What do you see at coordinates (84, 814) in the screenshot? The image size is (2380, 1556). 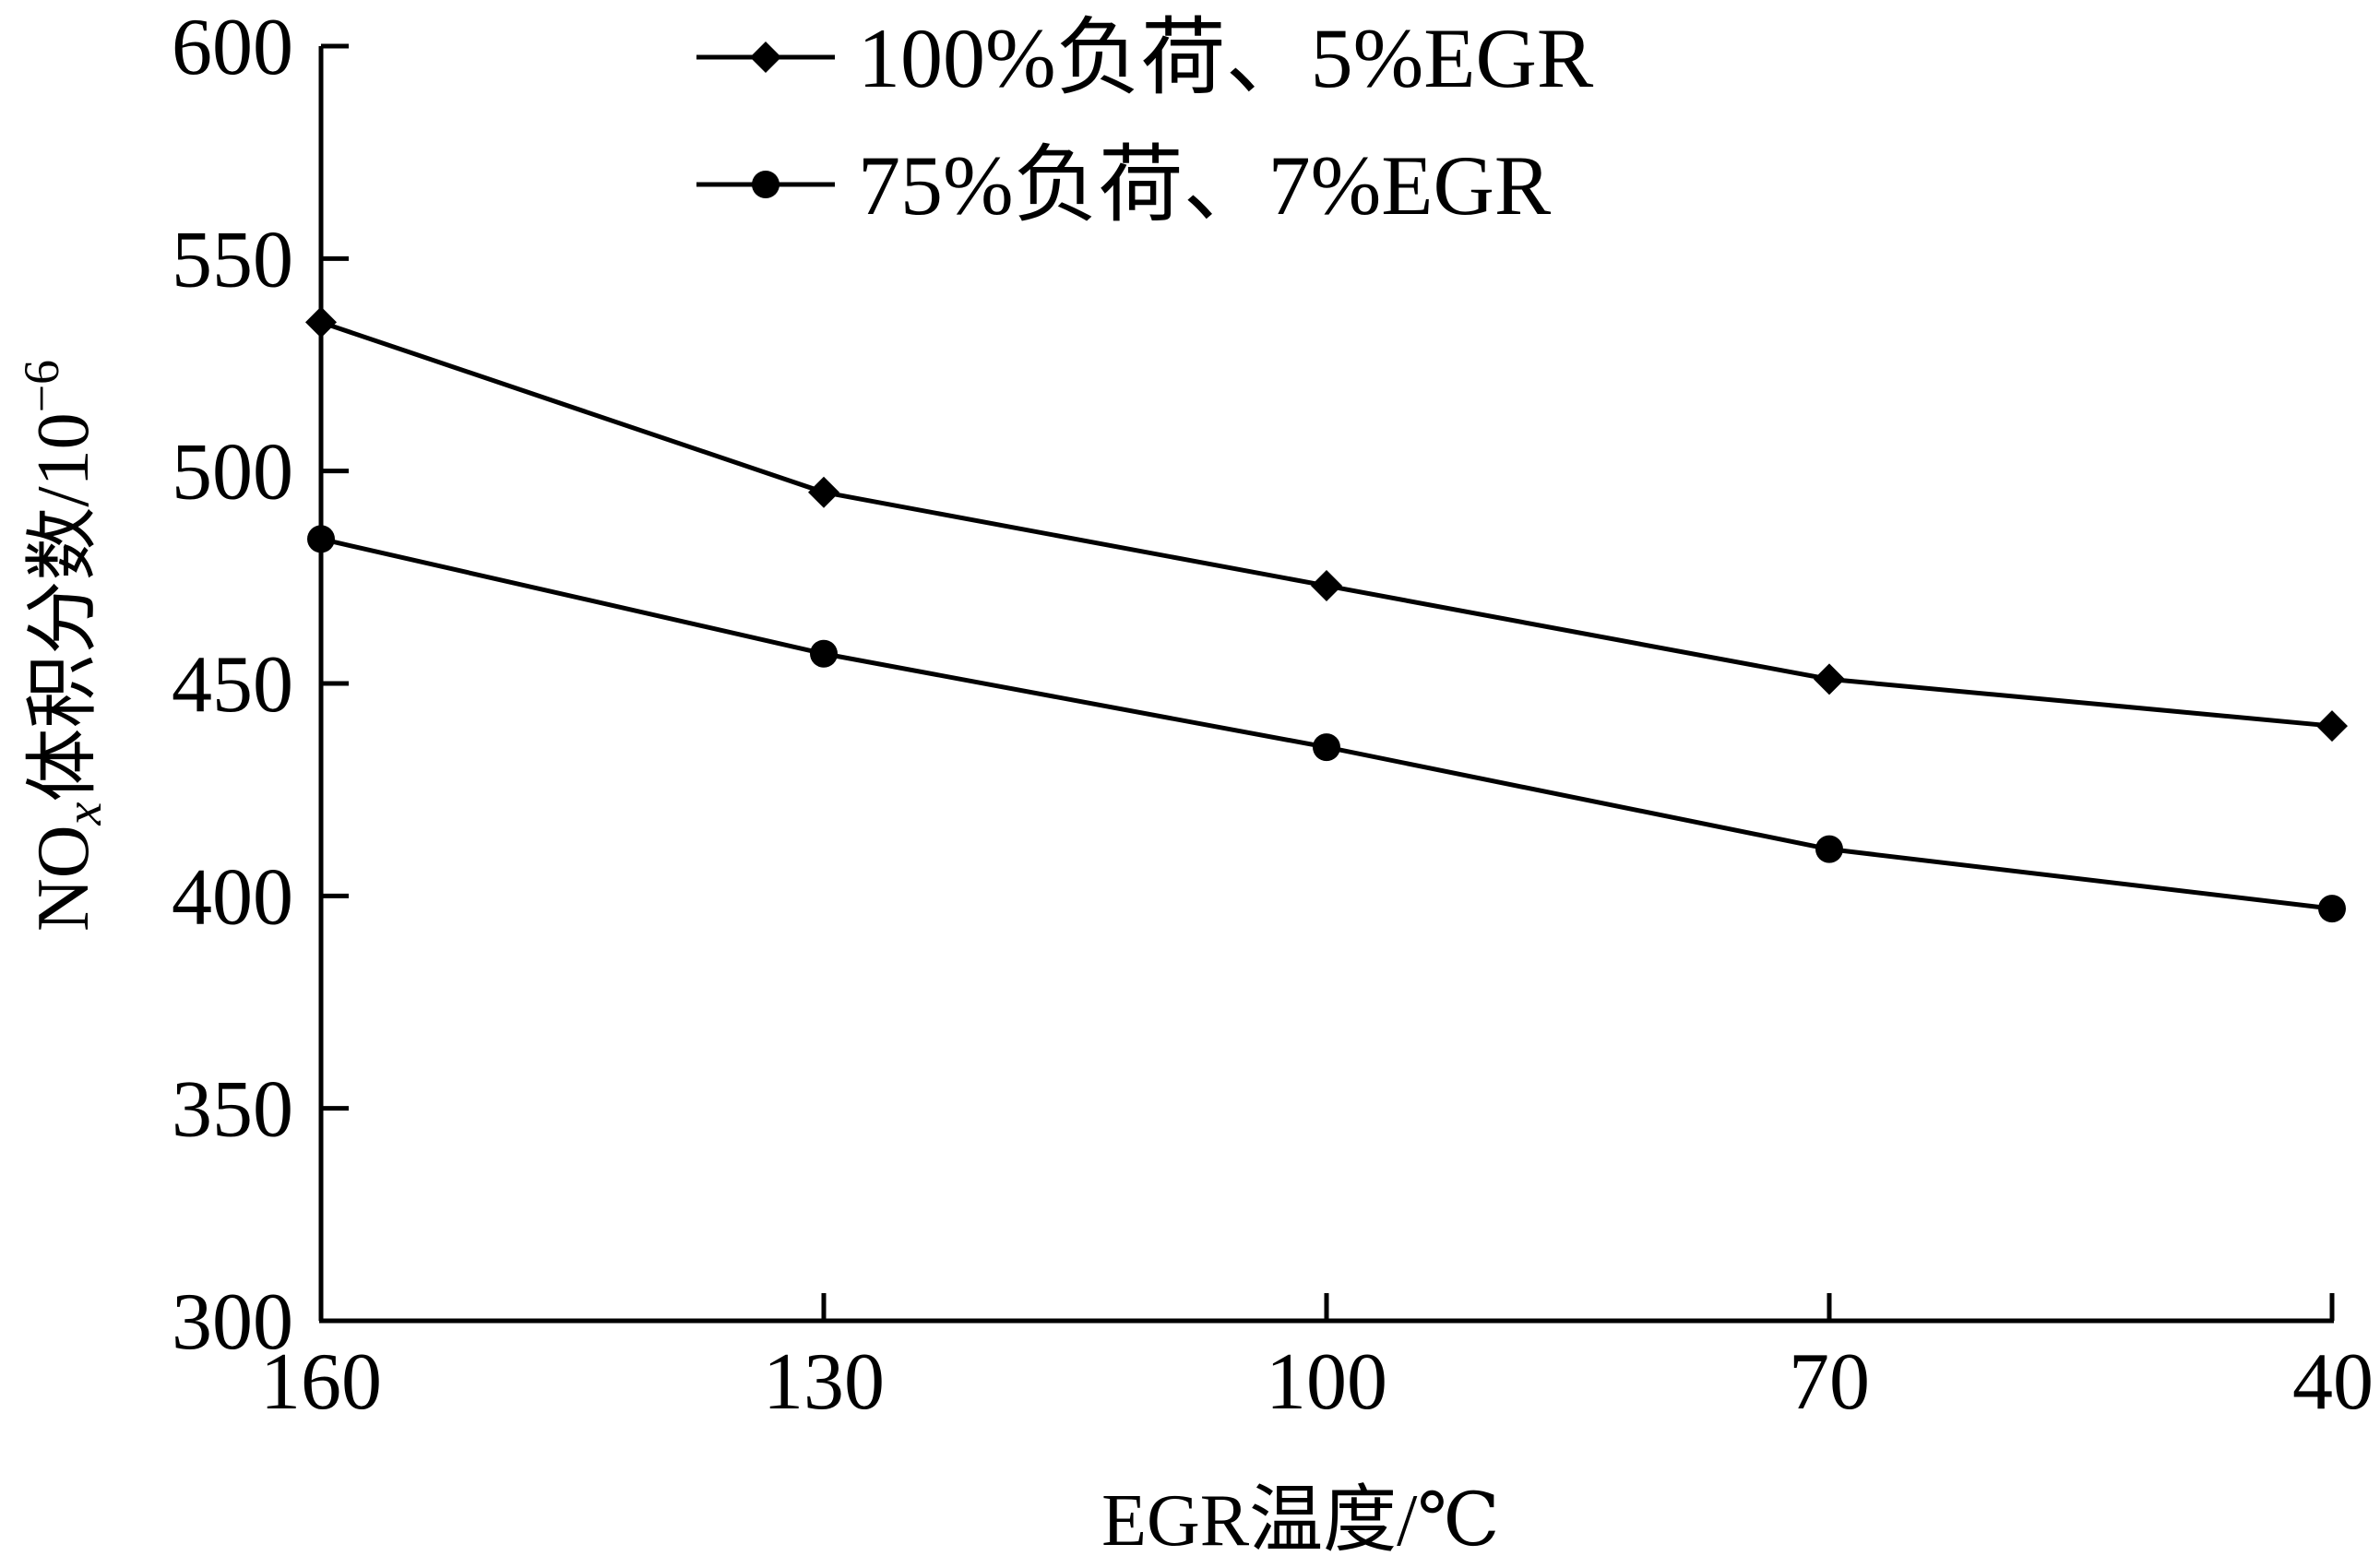 I see `y-axis-label-sub: x` at bounding box center [84, 814].